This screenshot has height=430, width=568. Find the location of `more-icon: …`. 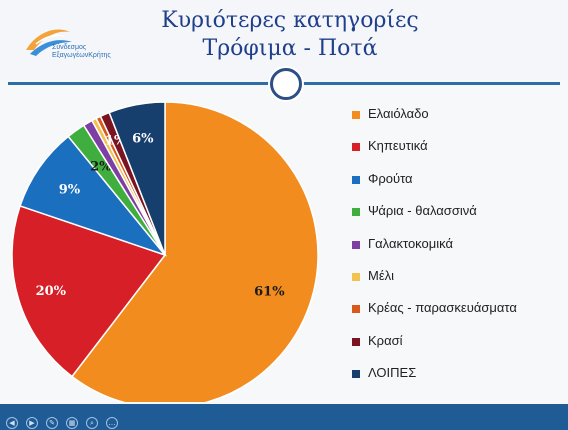

more-icon: … is located at coordinates (112, 423).